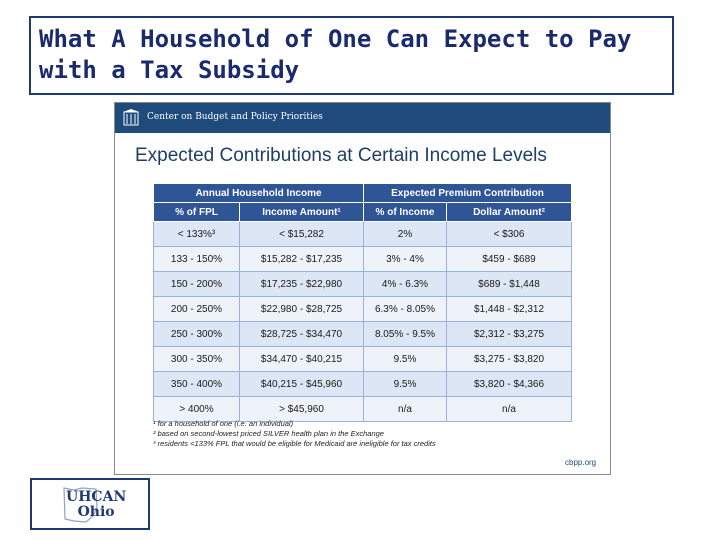 The image size is (720, 540). I want to click on column-header: % of FPL, so click(196, 212).